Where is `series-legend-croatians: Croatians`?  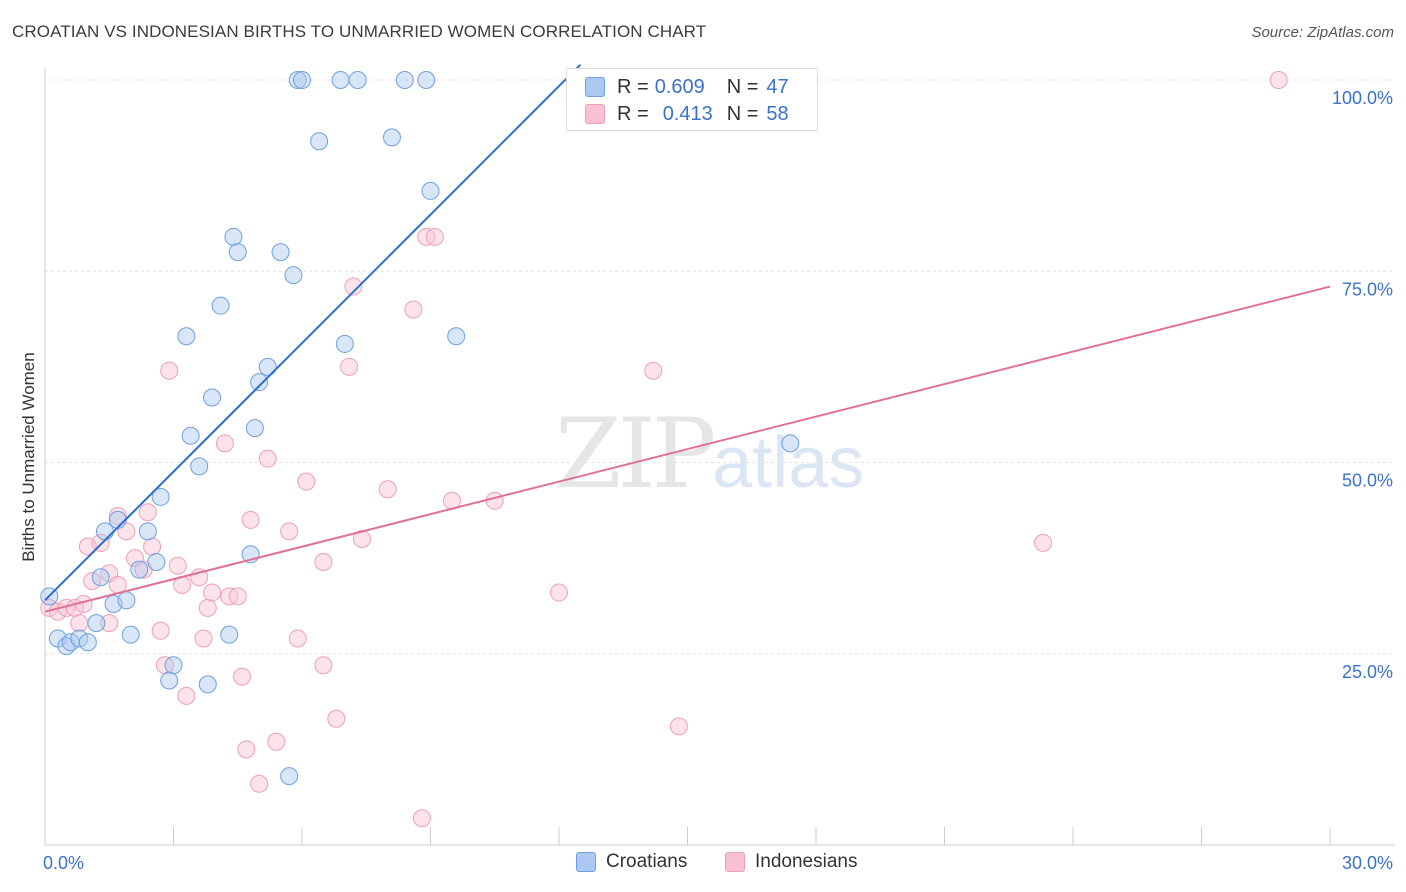
series-legend-croatians: Croatians is located at coordinates (631, 862).